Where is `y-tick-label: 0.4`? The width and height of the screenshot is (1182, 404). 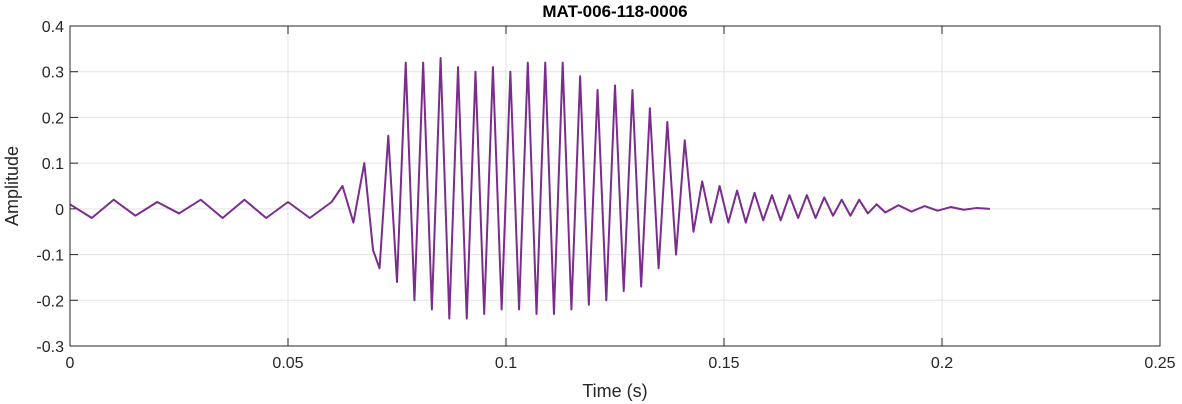 y-tick-label: 0.4 is located at coordinates (53, 27).